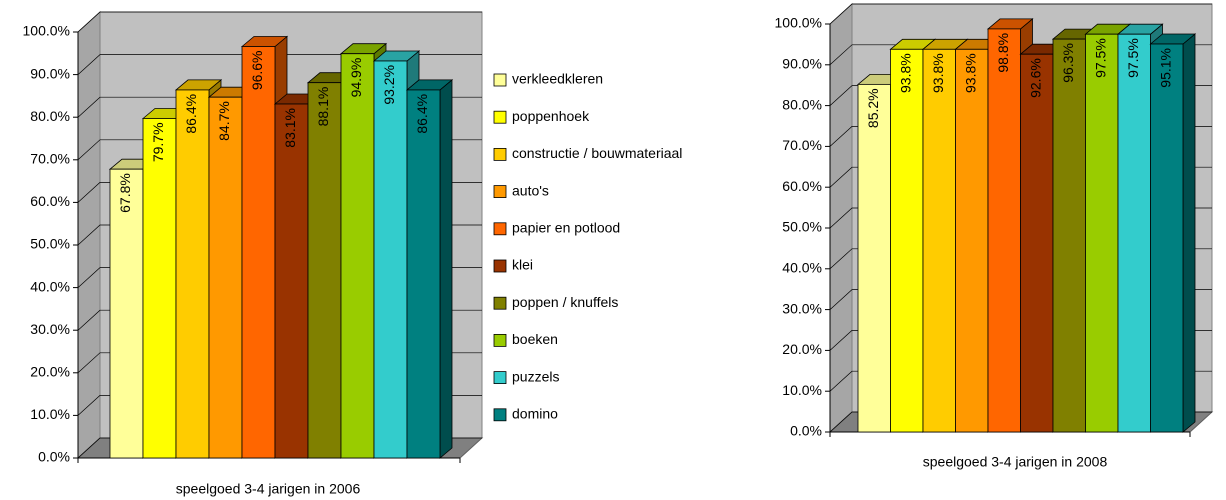 The width and height of the screenshot is (1226, 500). I want to click on legend-label: auto's, so click(530, 190).